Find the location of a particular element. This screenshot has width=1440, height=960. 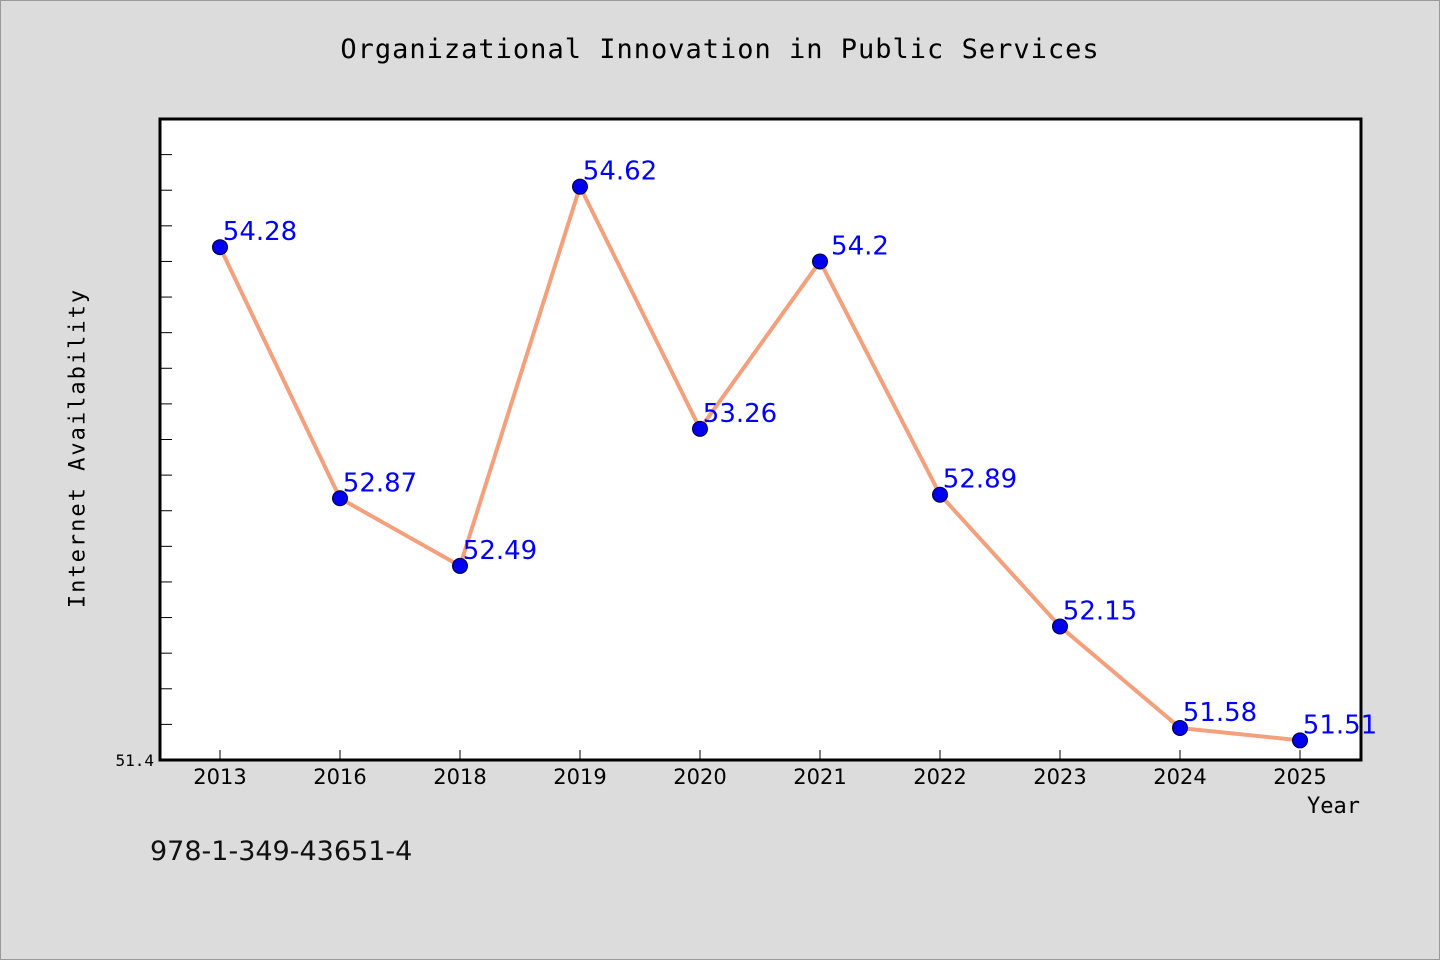

x-tick-label: 2013 is located at coordinates (219, 777).